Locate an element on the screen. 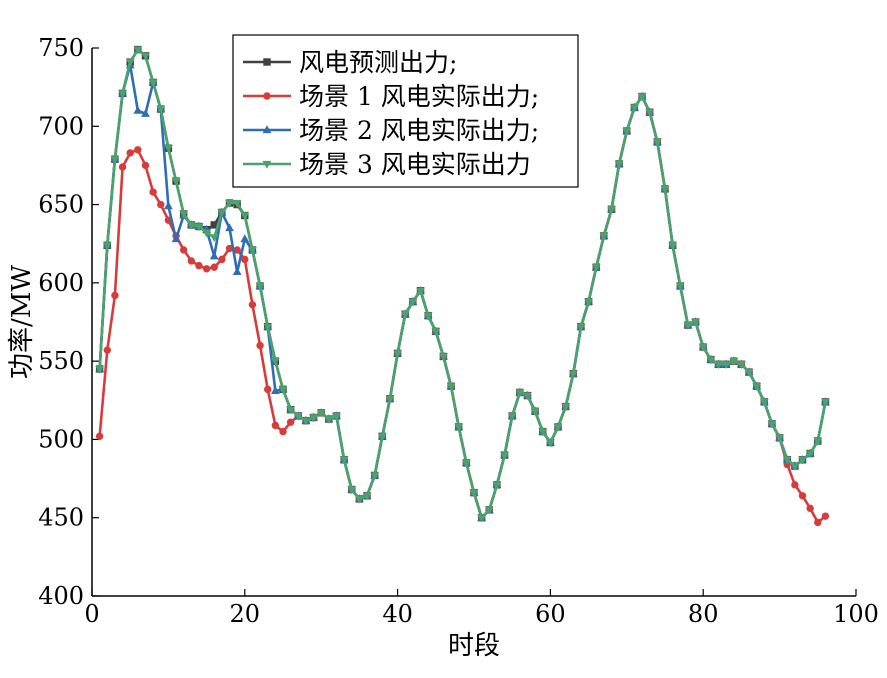 This screenshot has width=887, height=678. x-tick-label: 40 is located at coordinates (397, 614).